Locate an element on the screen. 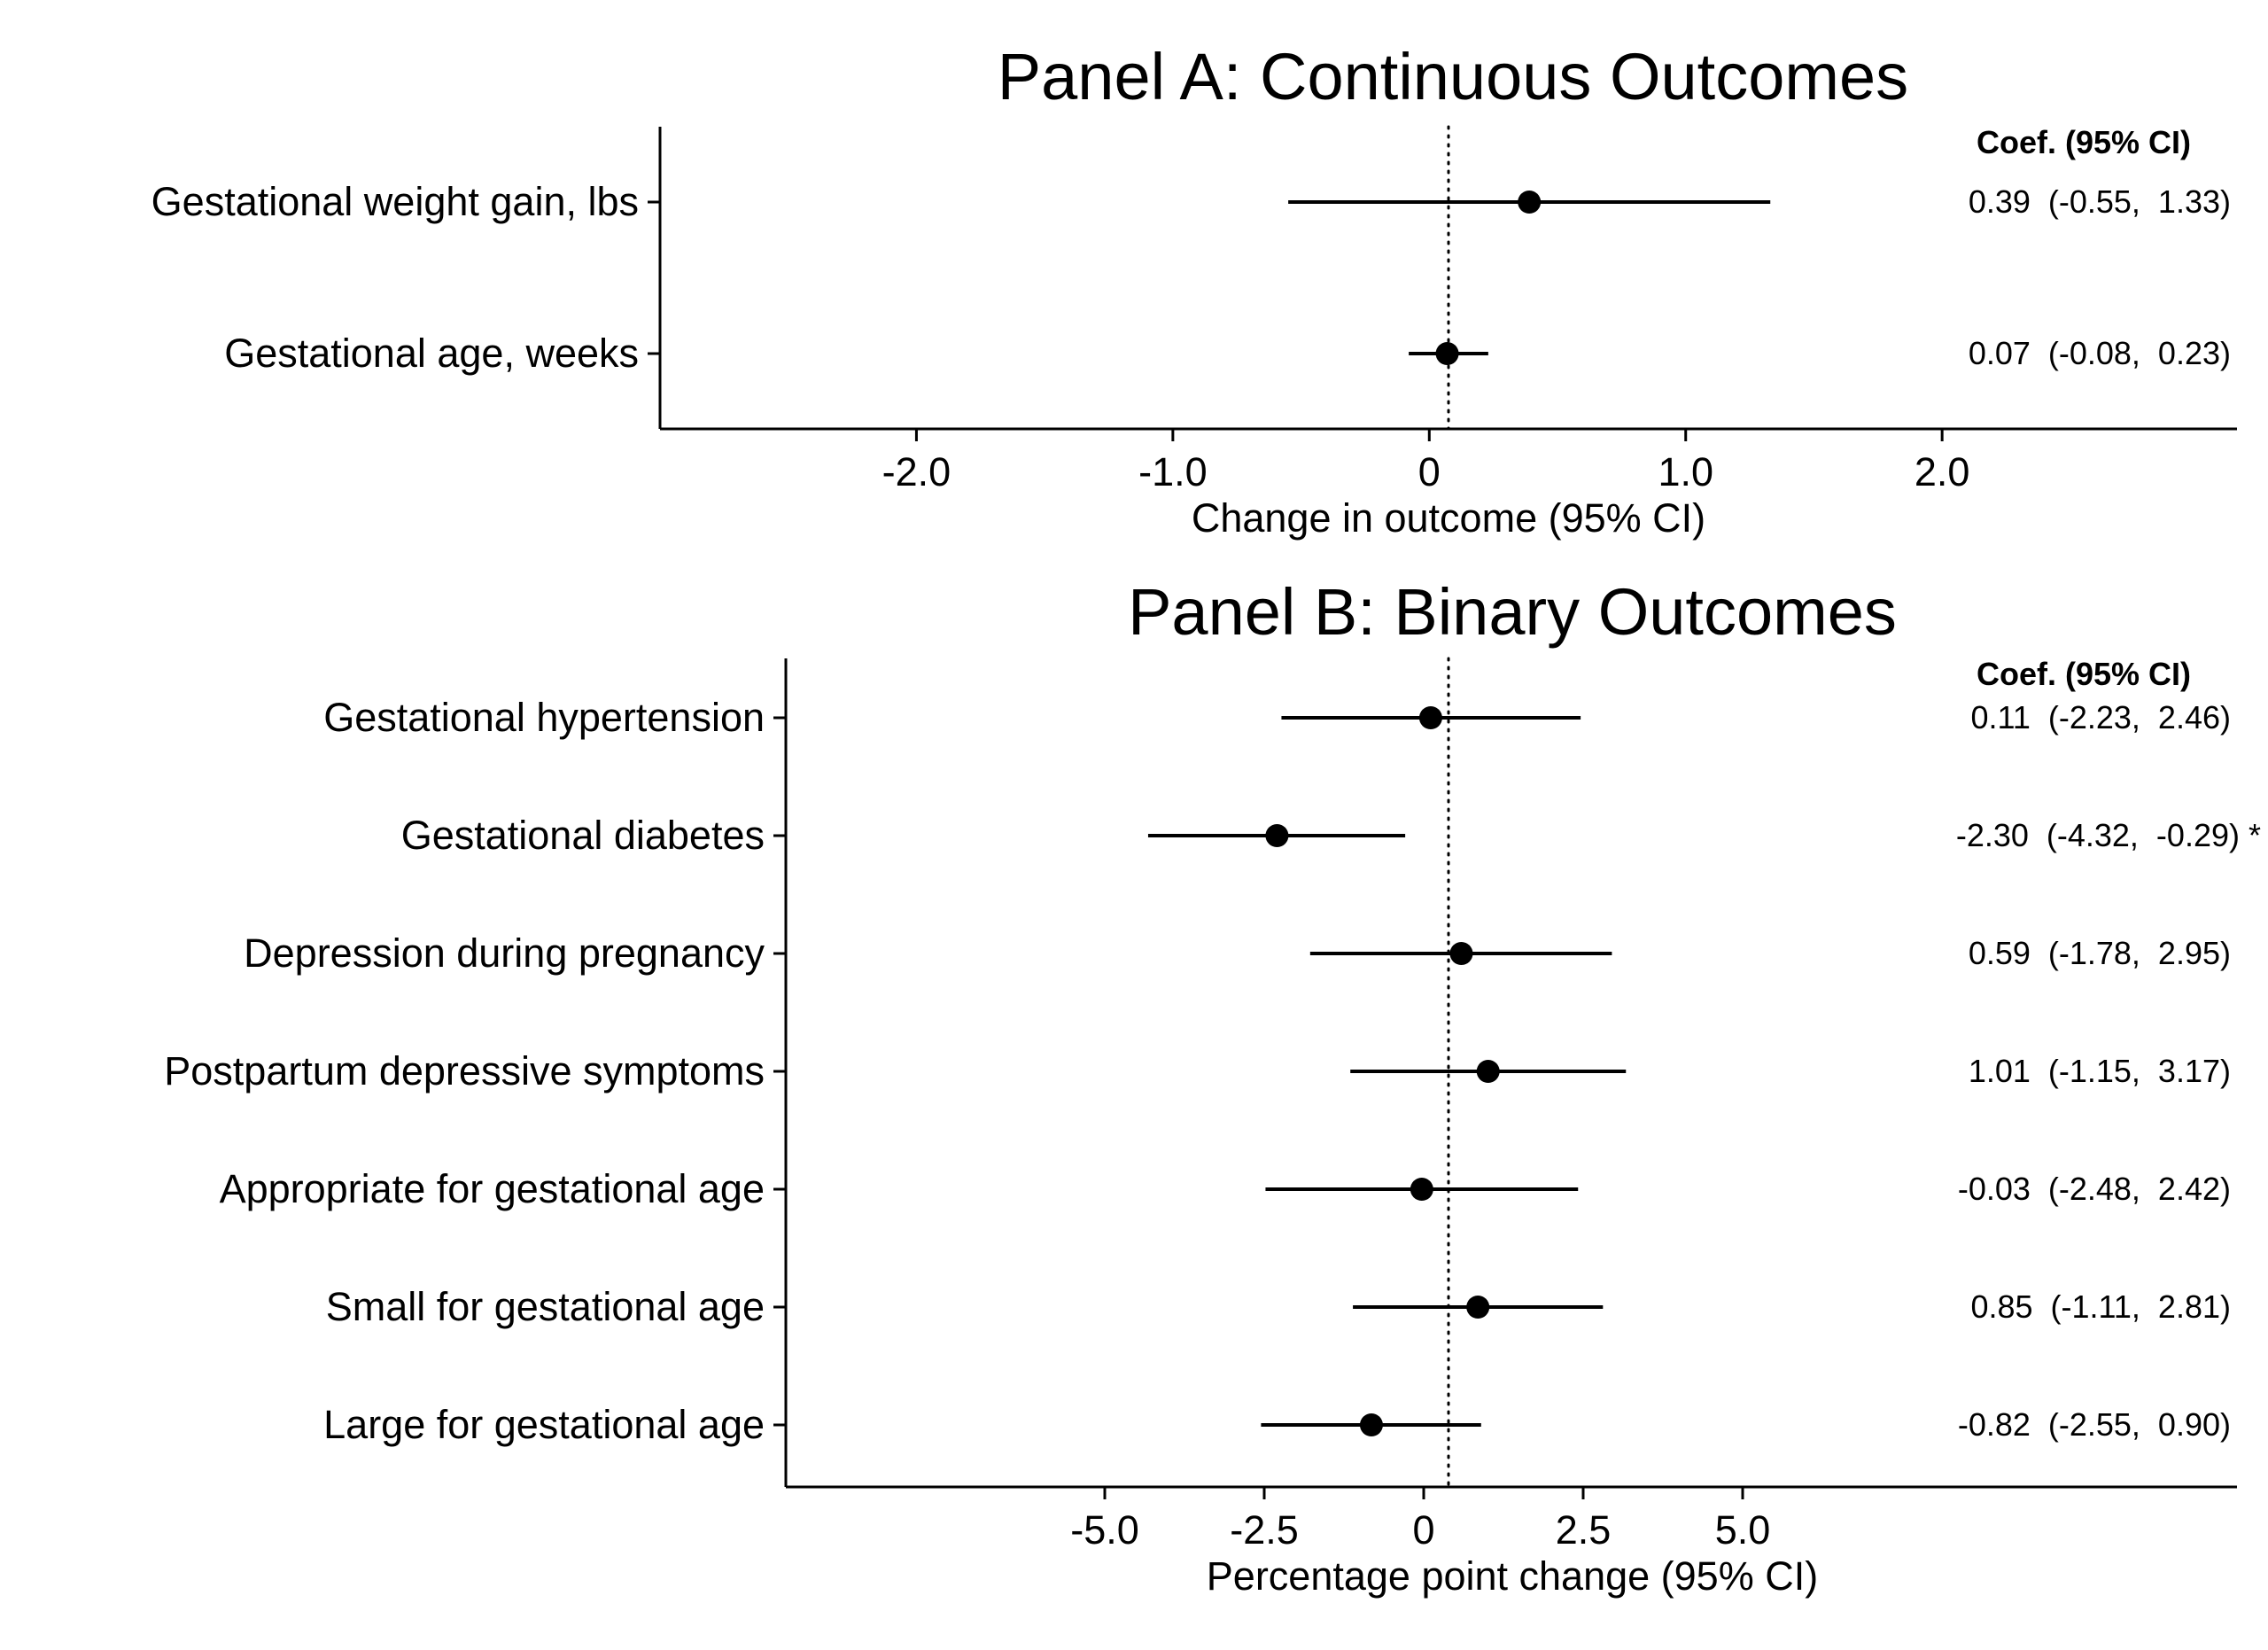 The height and width of the screenshot is (1650, 2268). panel-b-coef-label: 0.11 (-2.23, 2.46) is located at coordinates (2100, 717).